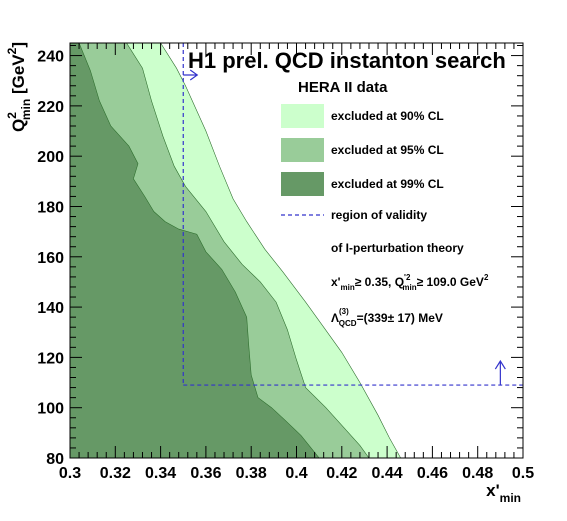 The height and width of the screenshot is (521, 567). Describe the element at coordinates (347, 60) in the screenshot. I see `chart-title: H1 prel. QCD instanton search` at that location.